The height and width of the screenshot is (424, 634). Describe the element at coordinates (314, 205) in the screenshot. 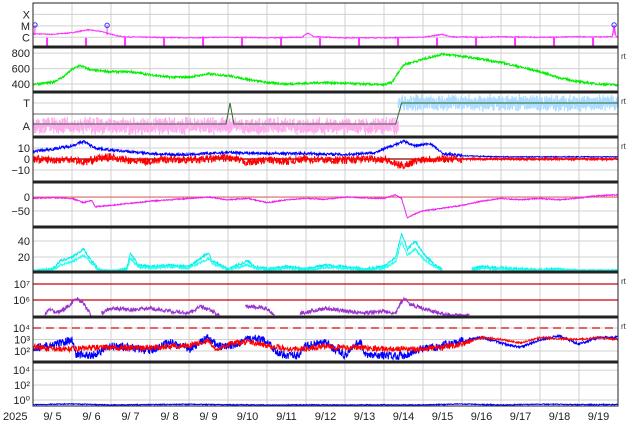

I see `panel-dst: 0−50` at that location.